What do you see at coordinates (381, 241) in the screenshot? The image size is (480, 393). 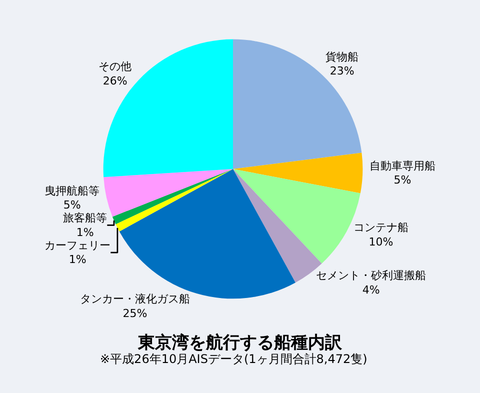 I see `data-label: 10%` at bounding box center [381, 241].